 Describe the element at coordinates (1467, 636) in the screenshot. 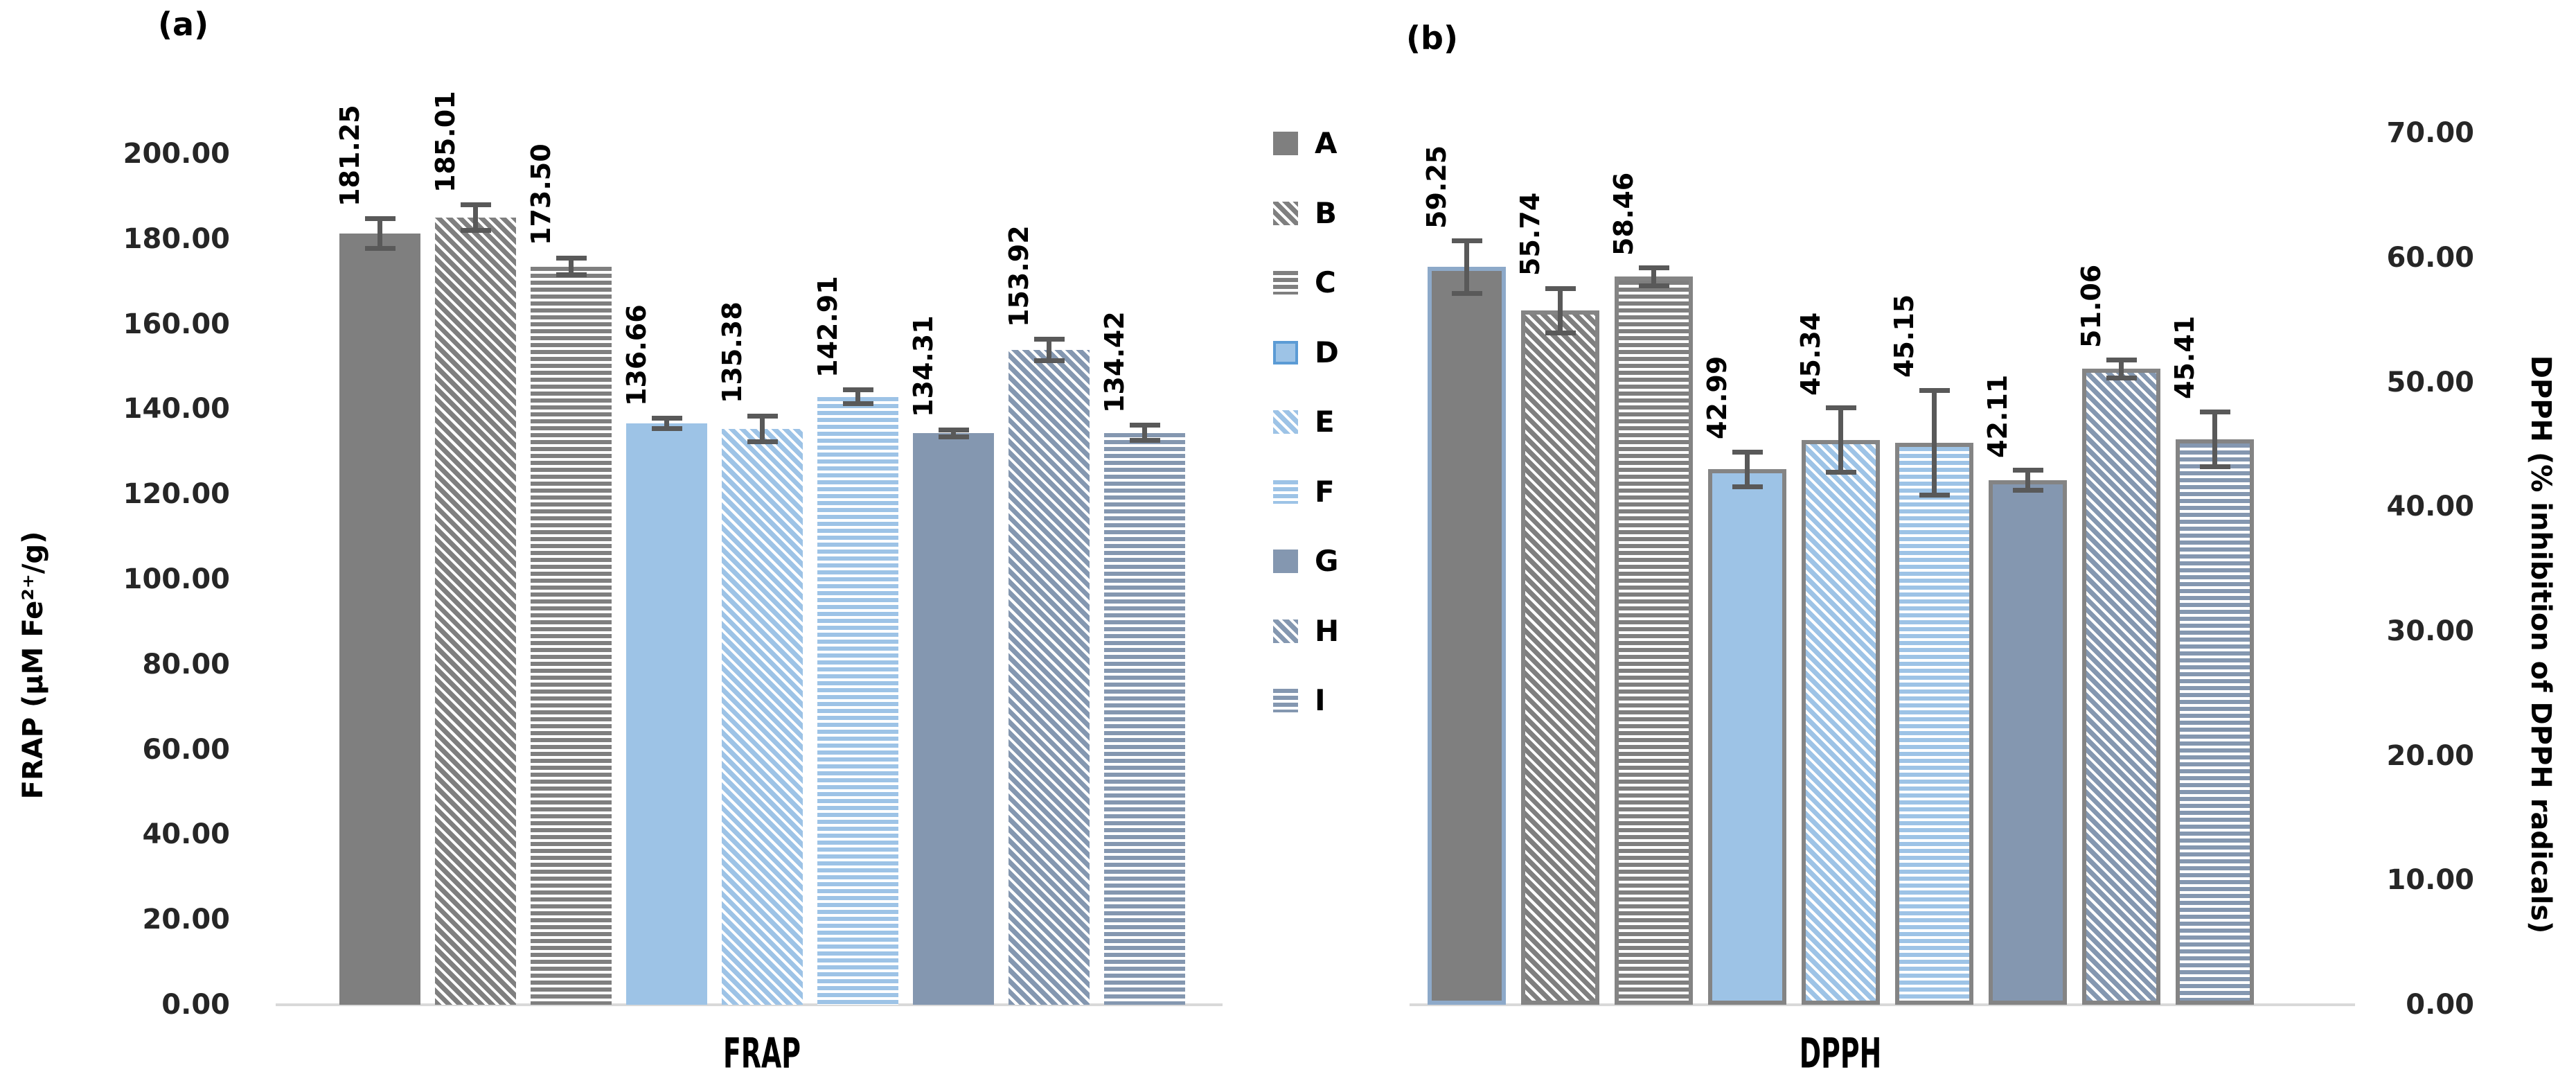

I see `bar-A` at that location.